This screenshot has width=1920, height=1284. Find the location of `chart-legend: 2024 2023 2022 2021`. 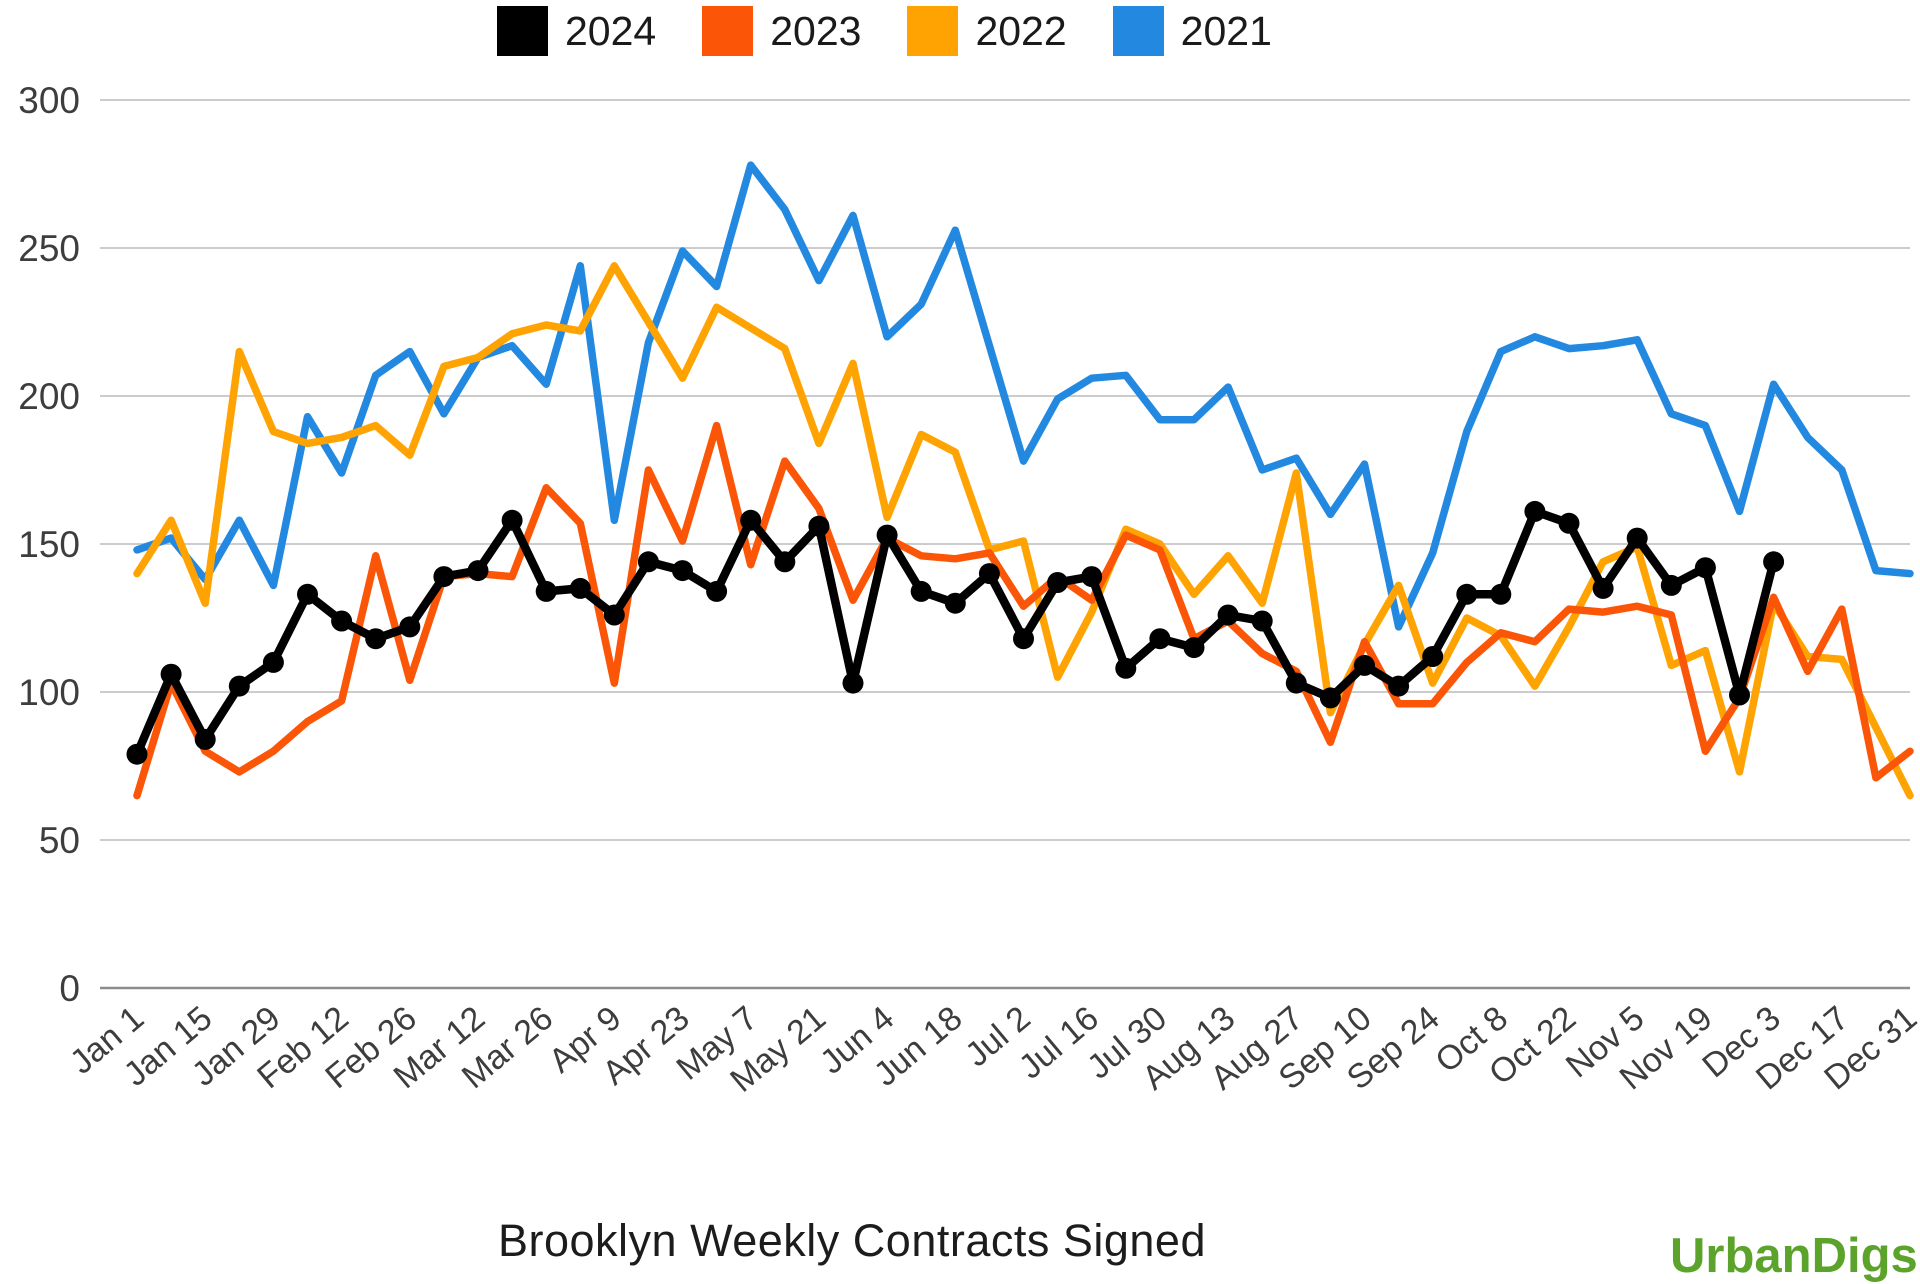

chart-legend: 2024 2023 2022 2021 is located at coordinates (884, 31).